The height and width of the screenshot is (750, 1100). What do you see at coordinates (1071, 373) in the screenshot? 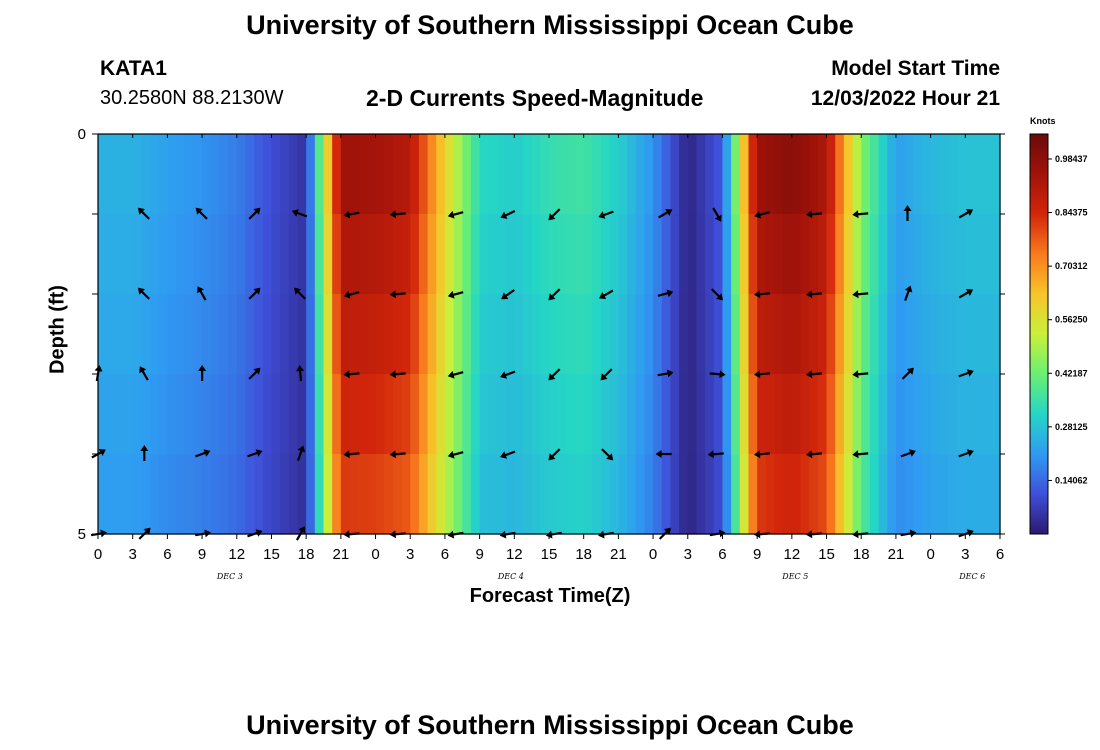
I see `colorbar-tick-label: 0.42187` at bounding box center [1071, 373].